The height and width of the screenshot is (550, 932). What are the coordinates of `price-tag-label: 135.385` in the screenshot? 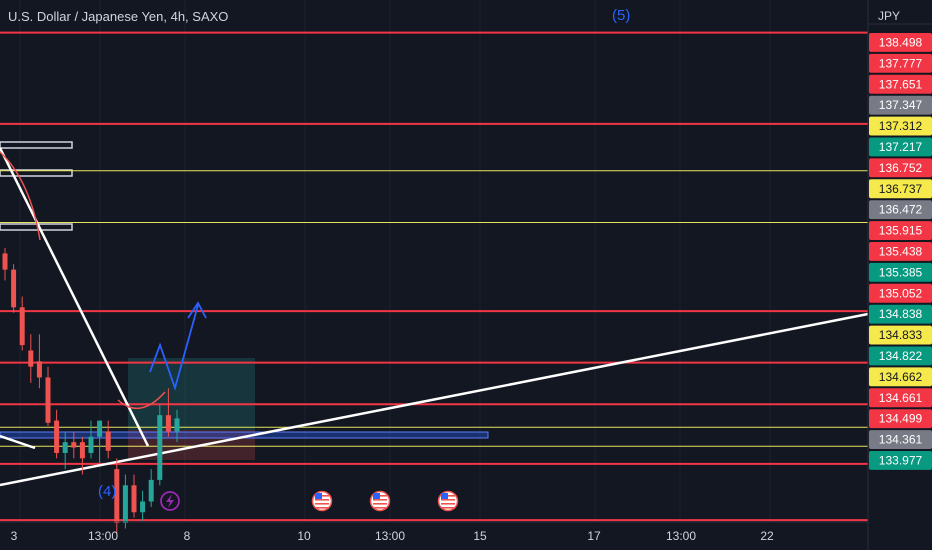 It's located at (901, 272).